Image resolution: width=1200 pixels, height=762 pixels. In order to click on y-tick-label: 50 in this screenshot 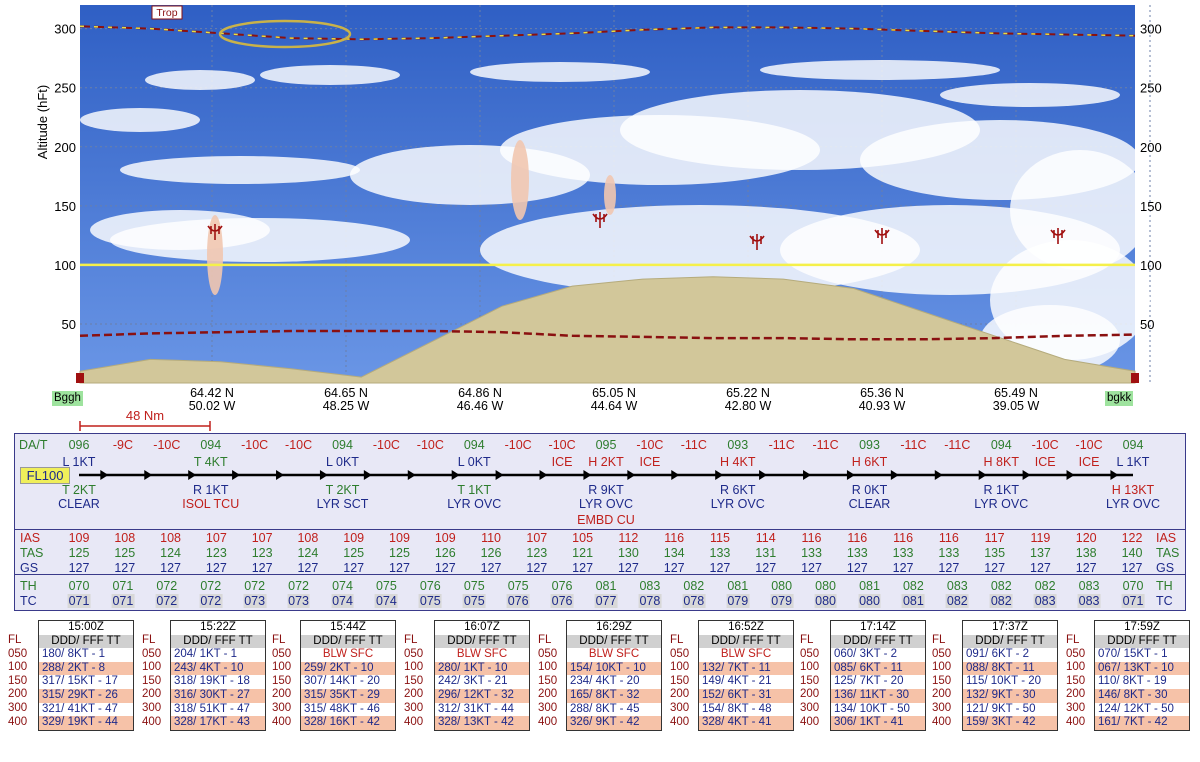, I will do `click(69, 324)`.